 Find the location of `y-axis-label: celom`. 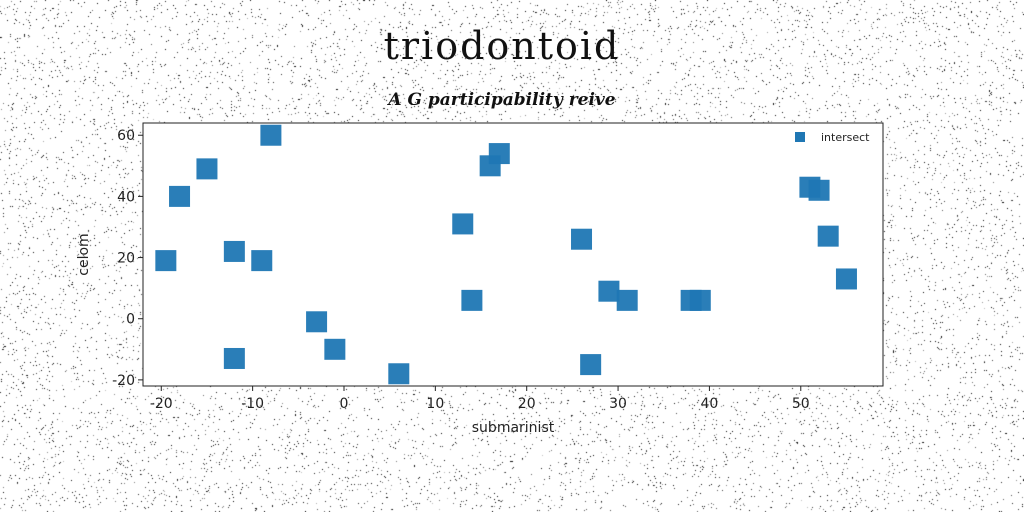

y-axis-label: celom is located at coordinates (84, 254).